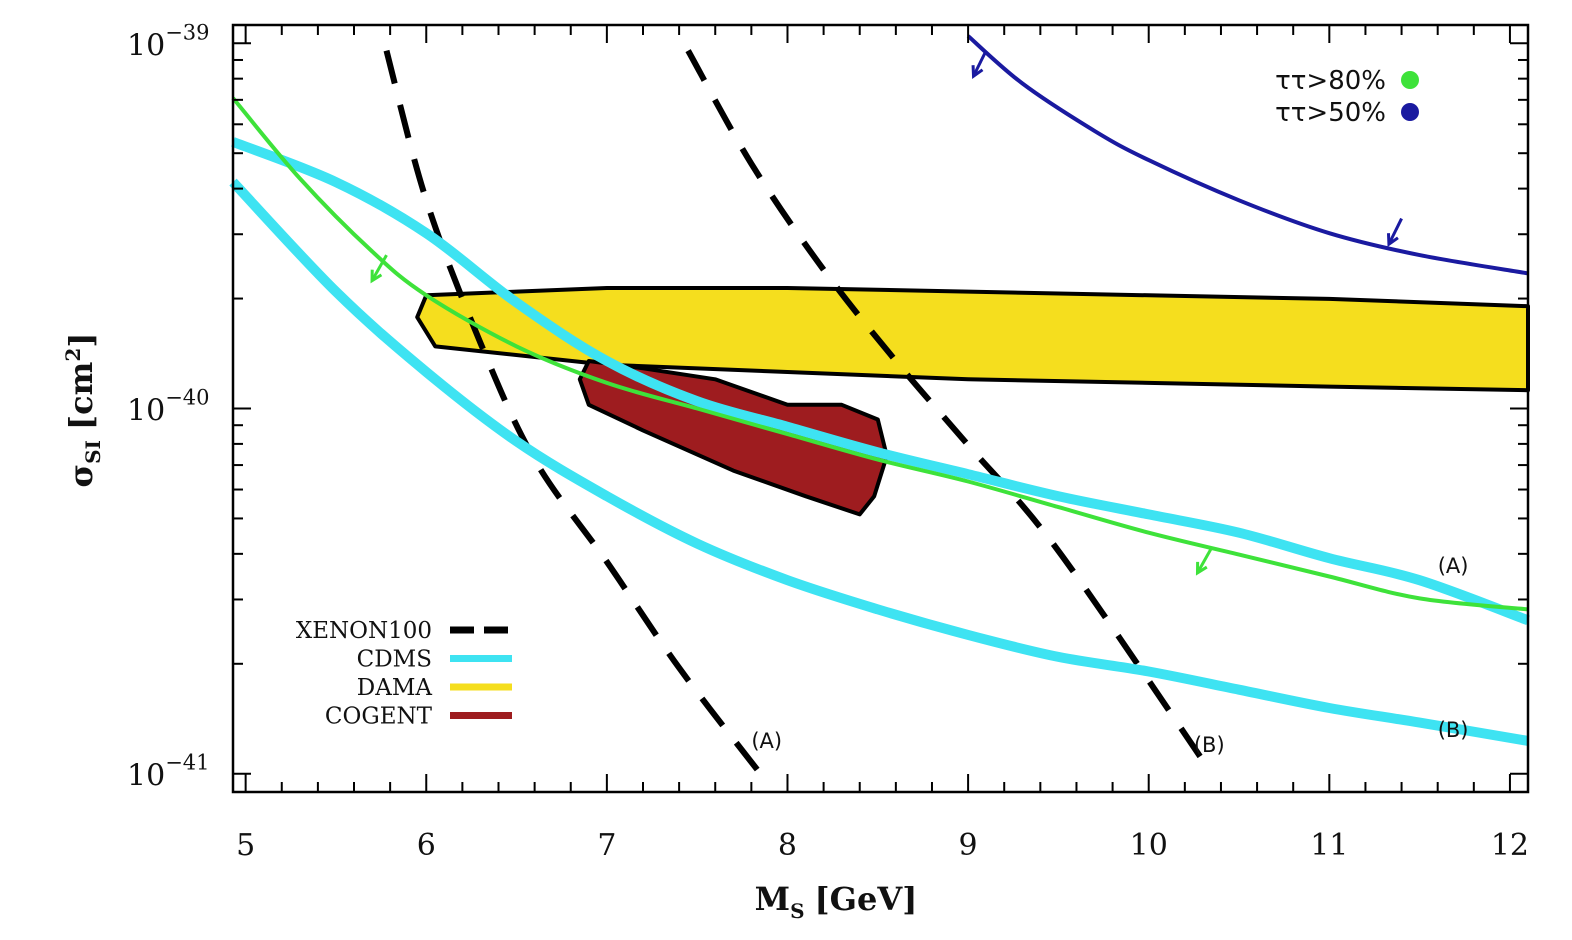 The width and height of the screenshot is (1572, 940). What do you see at coordinates (379, 717) in the screenshot?
I see `legend-label: COGENT` at bounding box center [379, 717].